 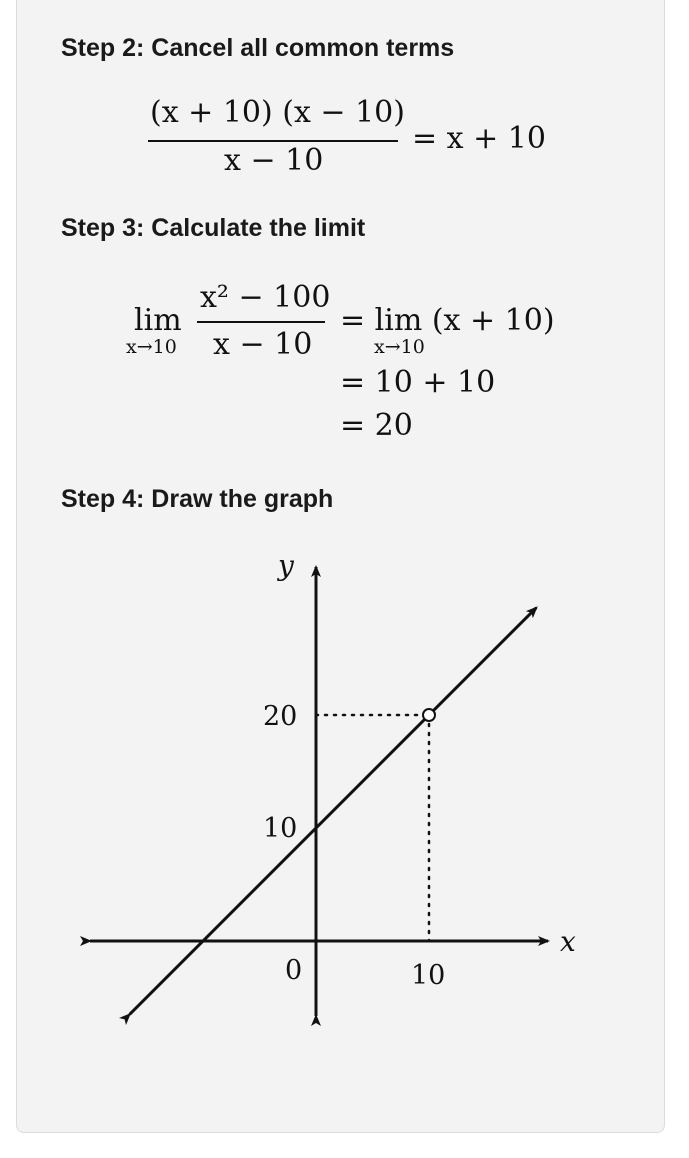 What do you see at coordinates (479, 138) in the screenshot?
I see `result: = x + 10` at bounding box center [479, 138].